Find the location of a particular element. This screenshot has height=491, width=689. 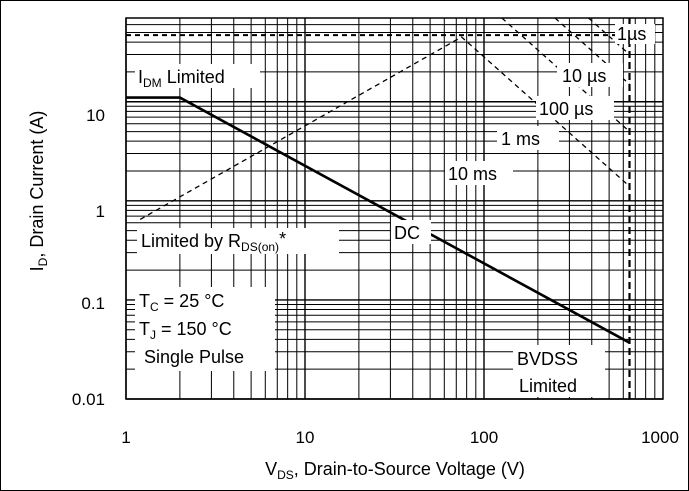

label-bg-dc is located at coordinates (411, 232).